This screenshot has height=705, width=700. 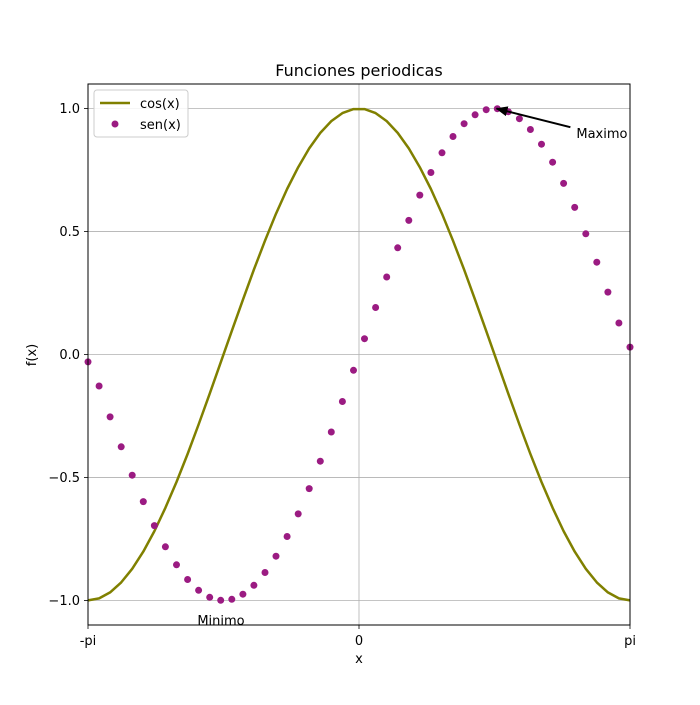 I want to click on y-tick-label: 0.0, so click(x=69, y=355).